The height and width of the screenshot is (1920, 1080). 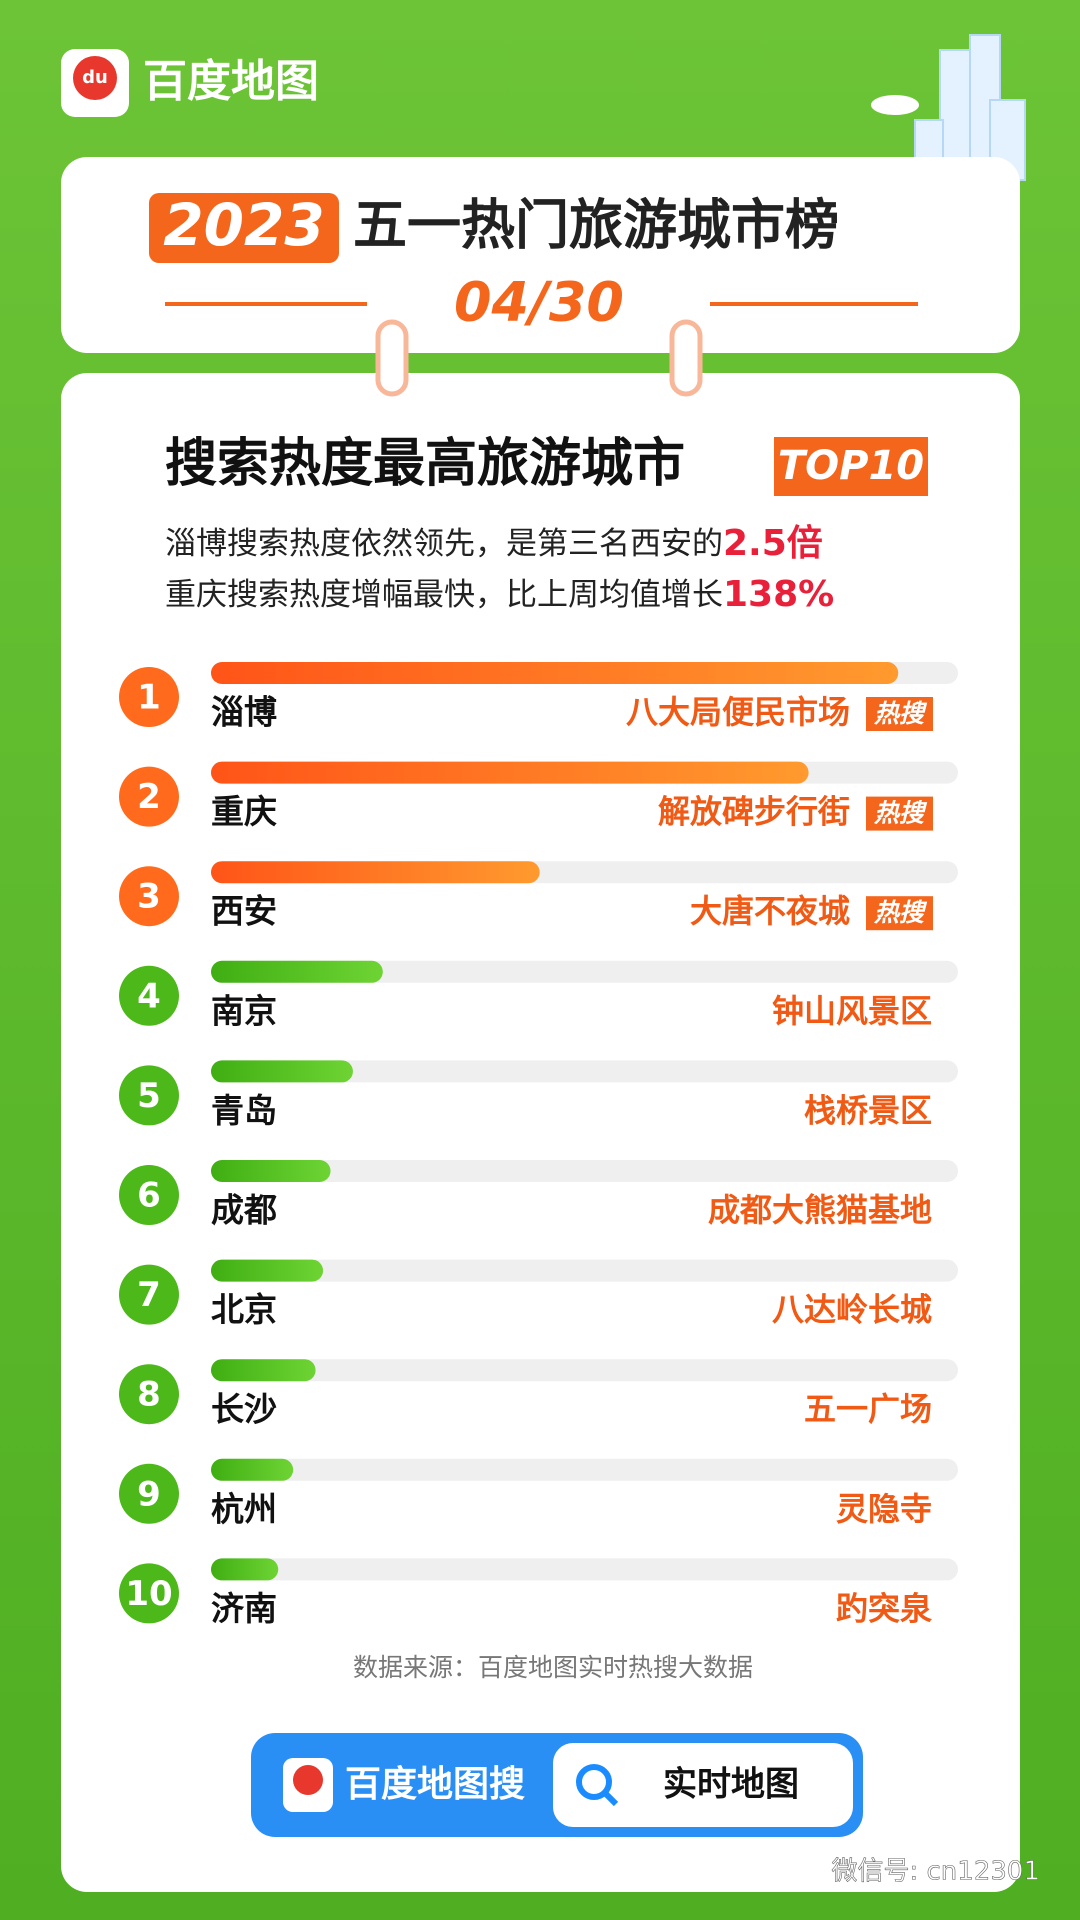 What do you see at coordinates (553, 1667) in the screenshot?
I see `source: 数据来源：百度地图实时热搜大数据` at bounding box center [553, 1667].